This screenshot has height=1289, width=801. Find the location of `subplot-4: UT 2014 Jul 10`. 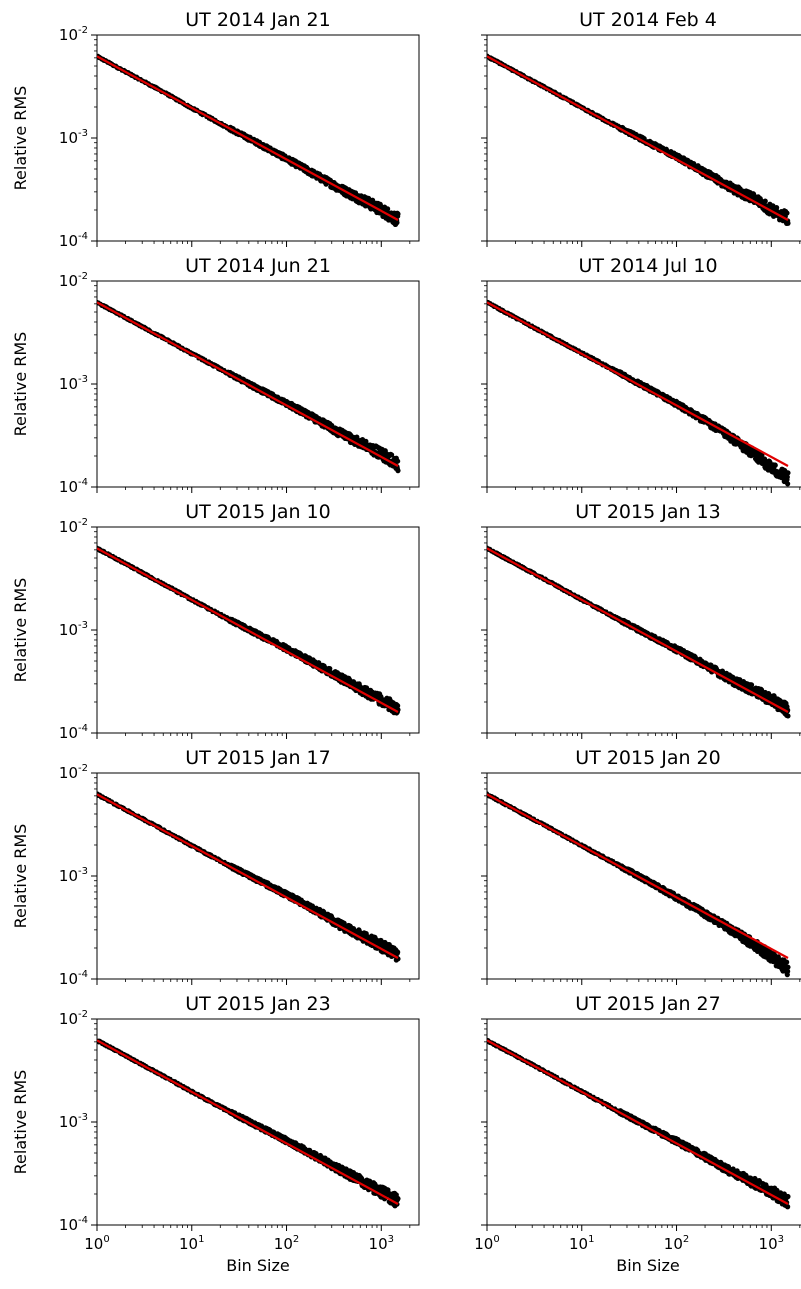

subplot-4: UT 2014 Jul 10 is located at coordinates (641, 374).